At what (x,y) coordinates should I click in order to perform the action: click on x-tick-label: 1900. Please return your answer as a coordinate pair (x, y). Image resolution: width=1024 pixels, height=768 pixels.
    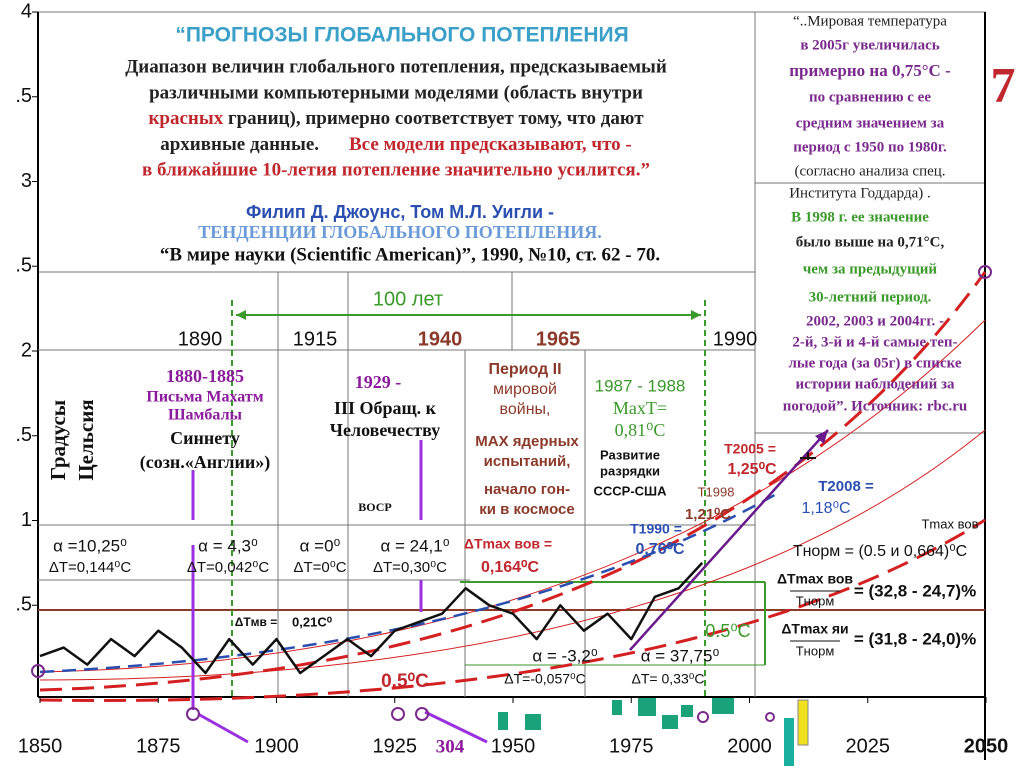
    Looking at the image, I should click on (276, 746).